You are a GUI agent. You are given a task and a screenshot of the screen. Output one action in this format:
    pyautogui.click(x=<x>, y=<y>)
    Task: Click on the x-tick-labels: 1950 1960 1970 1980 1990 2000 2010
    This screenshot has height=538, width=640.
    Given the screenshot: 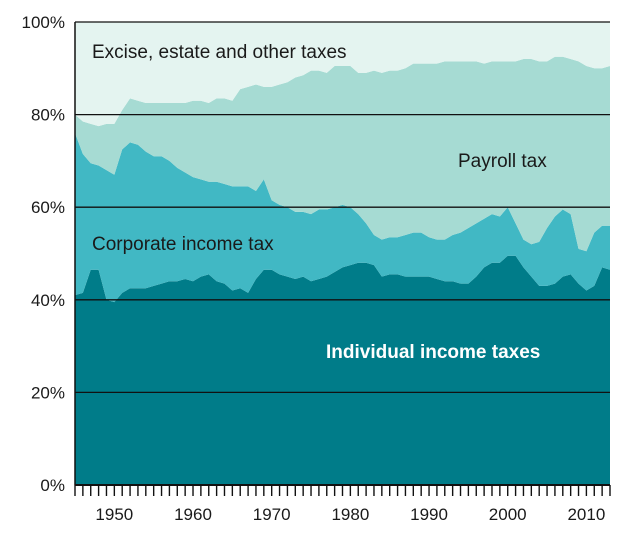 What is the action you would take?
    pyautogui.click(x=350, y=514)
    